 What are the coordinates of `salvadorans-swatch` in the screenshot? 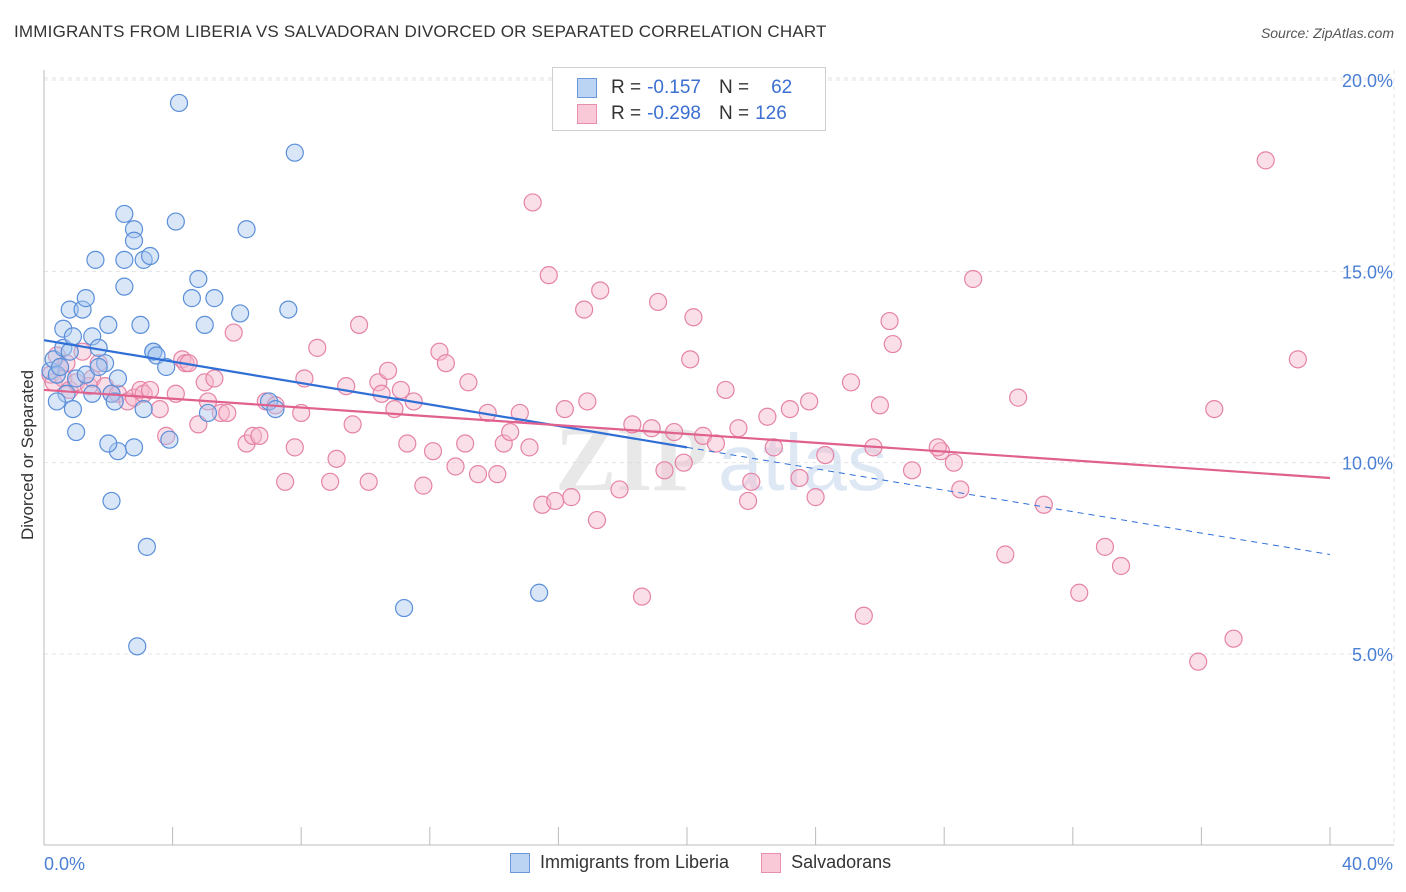 It's located at (587, 114).